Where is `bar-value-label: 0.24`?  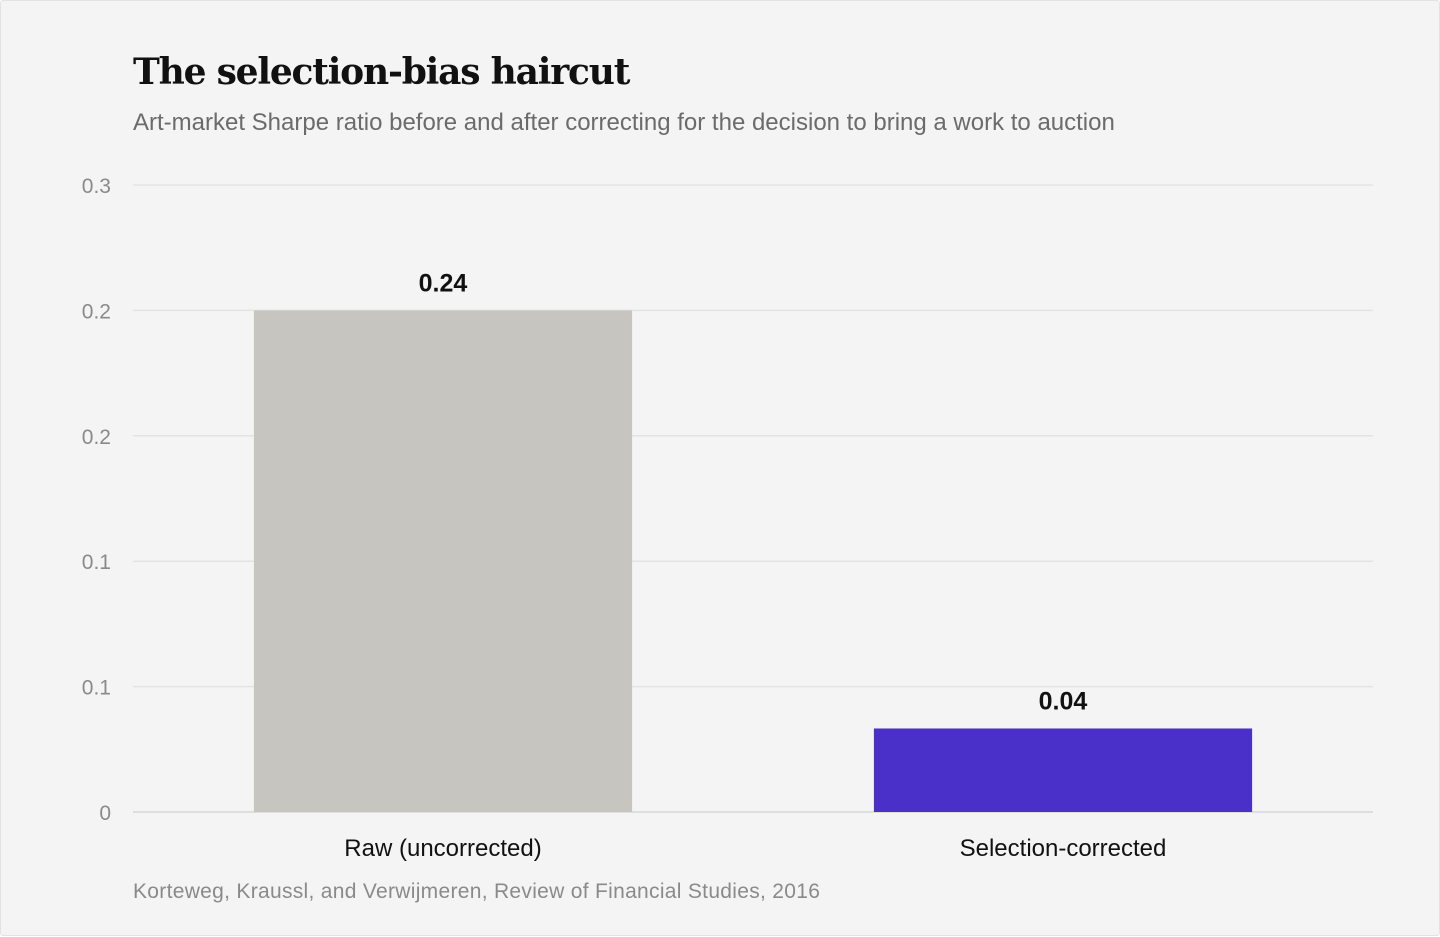
bar-value-label: 0.24 is located at coordinates (443, 283).